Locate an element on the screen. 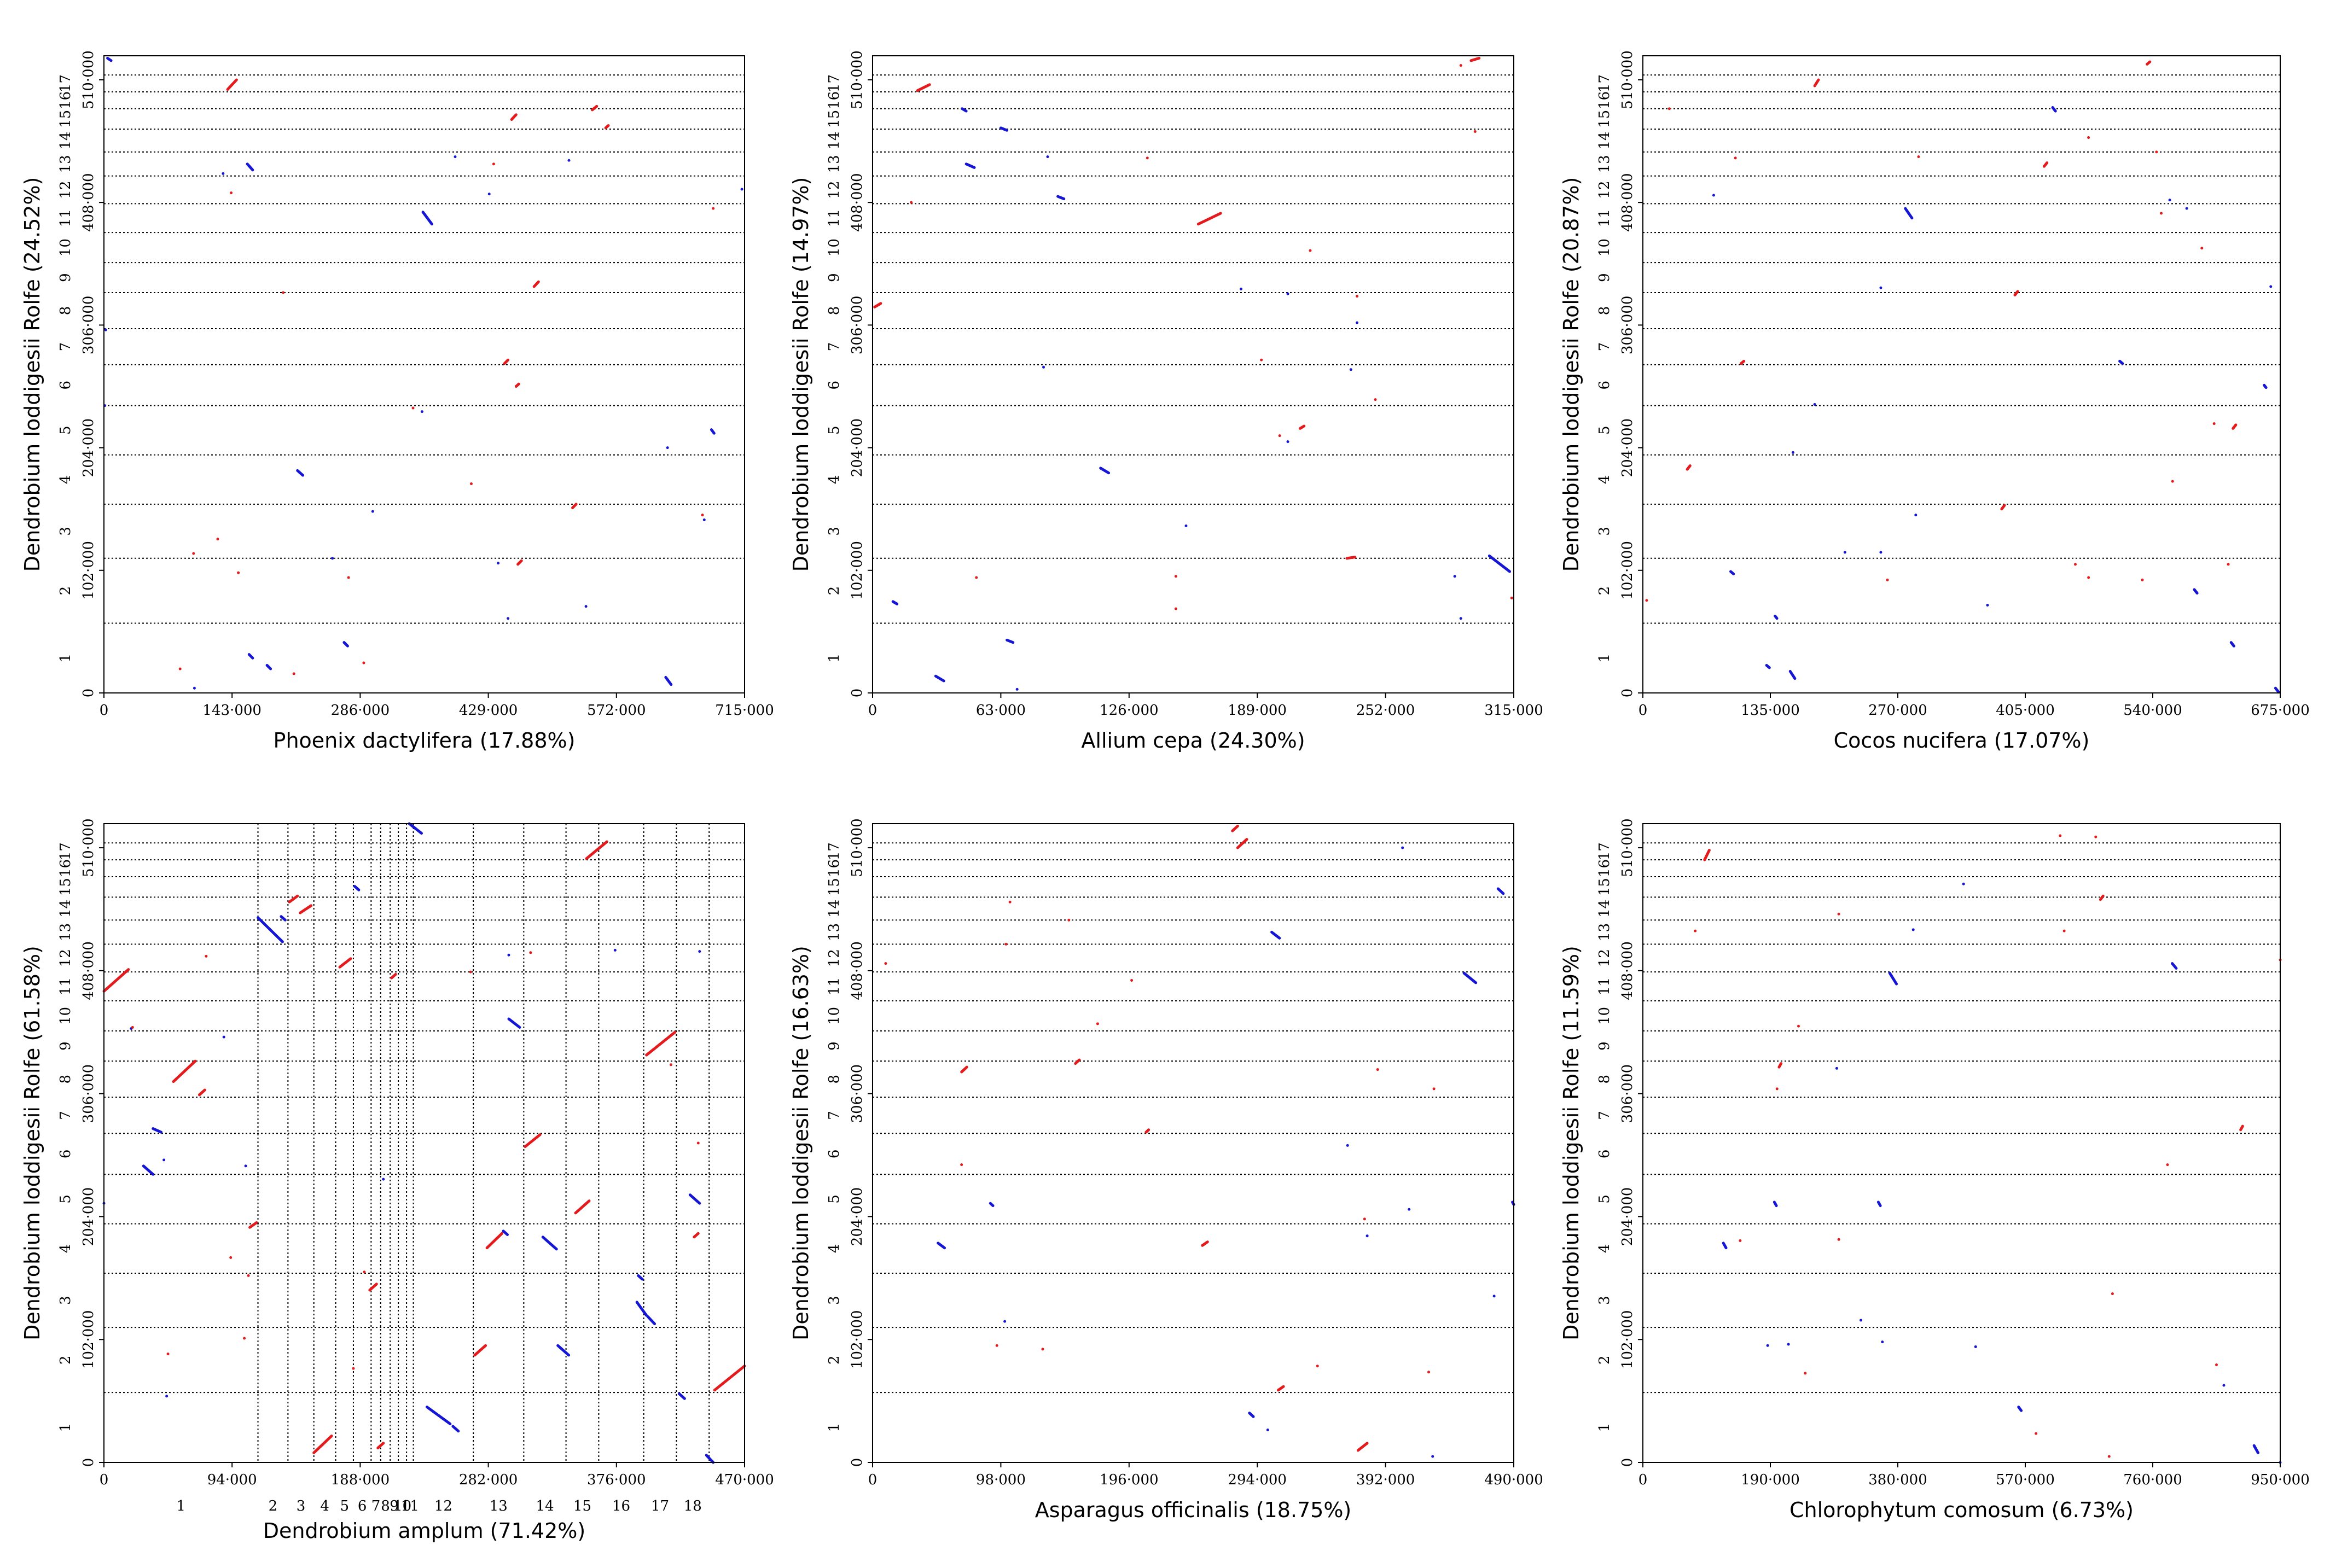  y-tick-label-4: 306·000 is located at coordinates (89, 1093).